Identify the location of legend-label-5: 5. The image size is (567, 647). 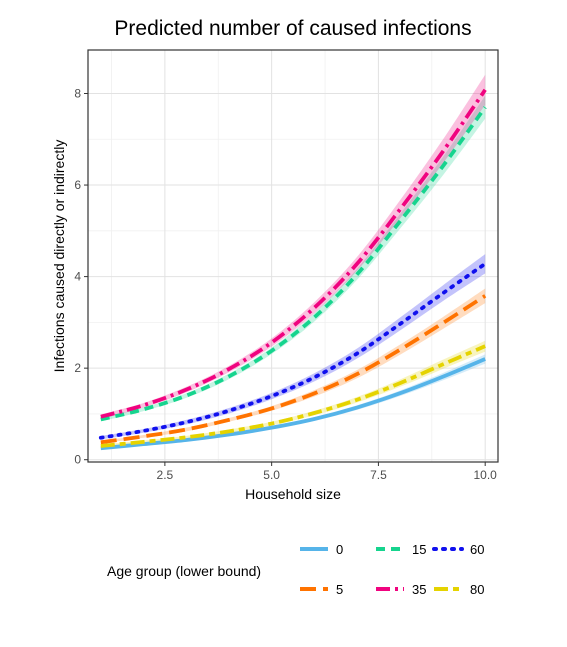
(339, 589).